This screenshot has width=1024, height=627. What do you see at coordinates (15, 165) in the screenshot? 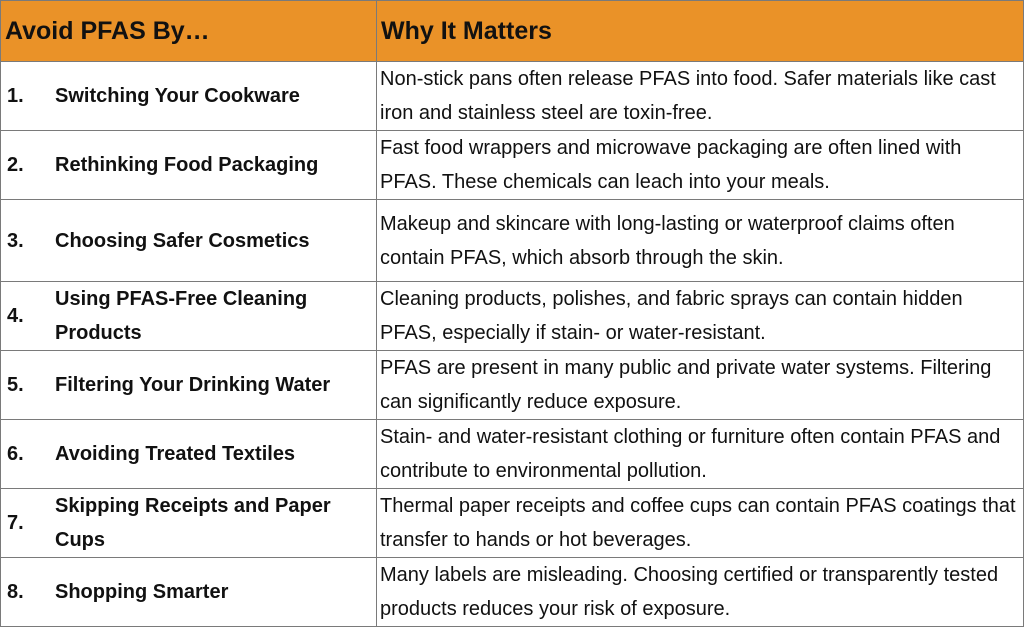
I see `row-number: 2.` at bounding box center [15, 165].